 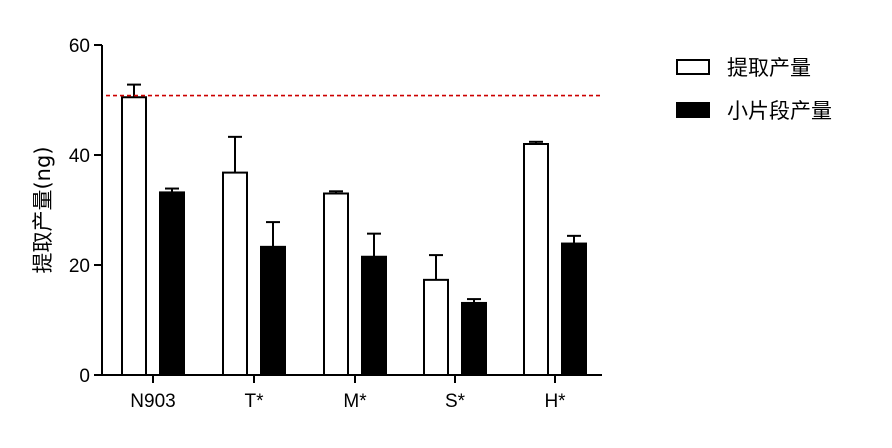 I want to click on legend-swatch-small-fragment, so click(x=693, y=110).